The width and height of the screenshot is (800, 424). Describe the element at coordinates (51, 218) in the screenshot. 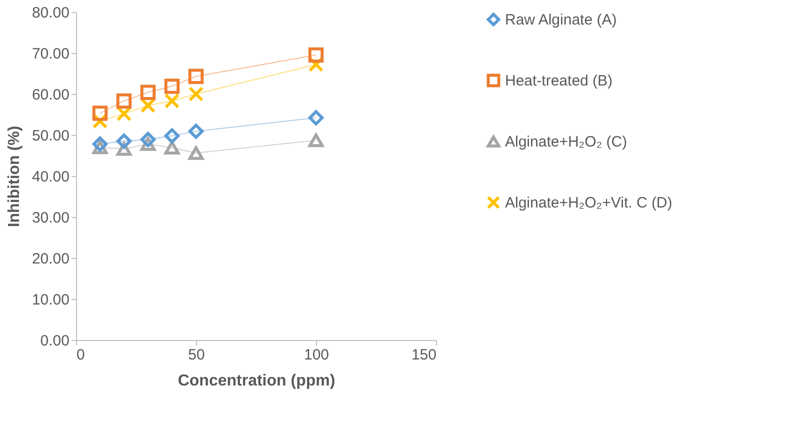

I see `y-tick-label: 30.00` at that location.